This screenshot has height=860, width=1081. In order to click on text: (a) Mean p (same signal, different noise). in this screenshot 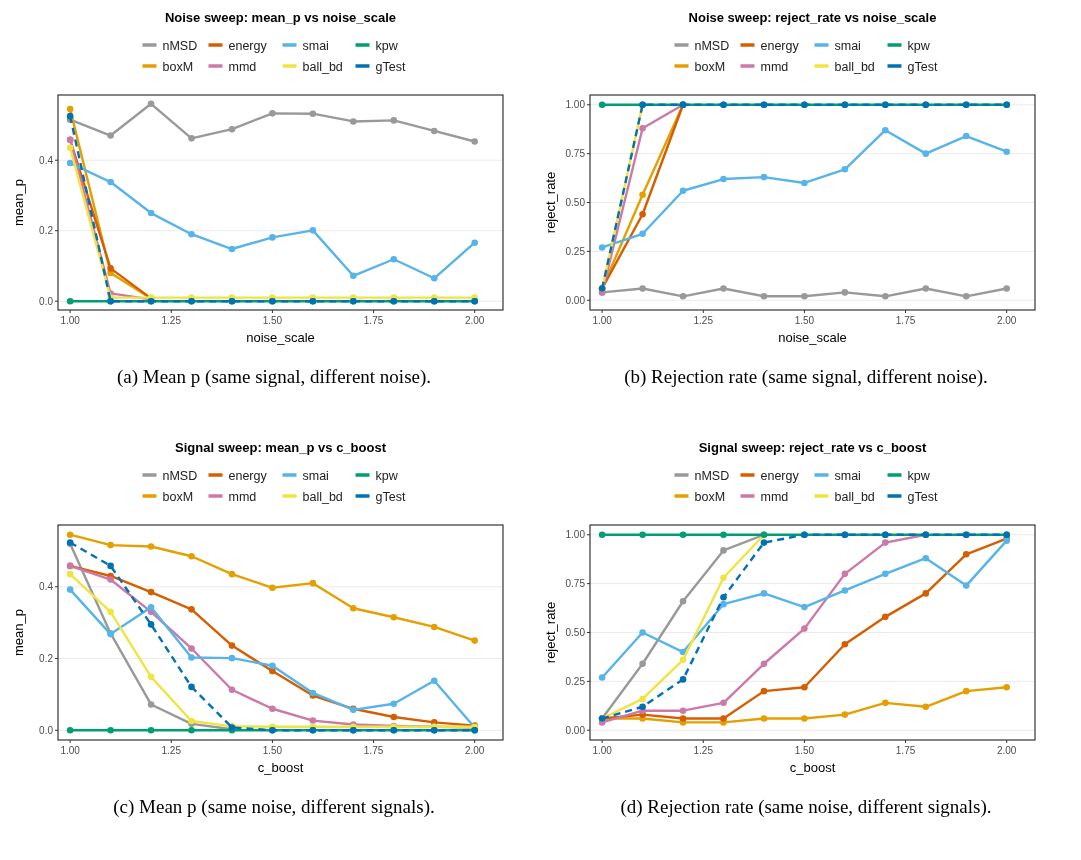, I will do `click(274, 376)`.